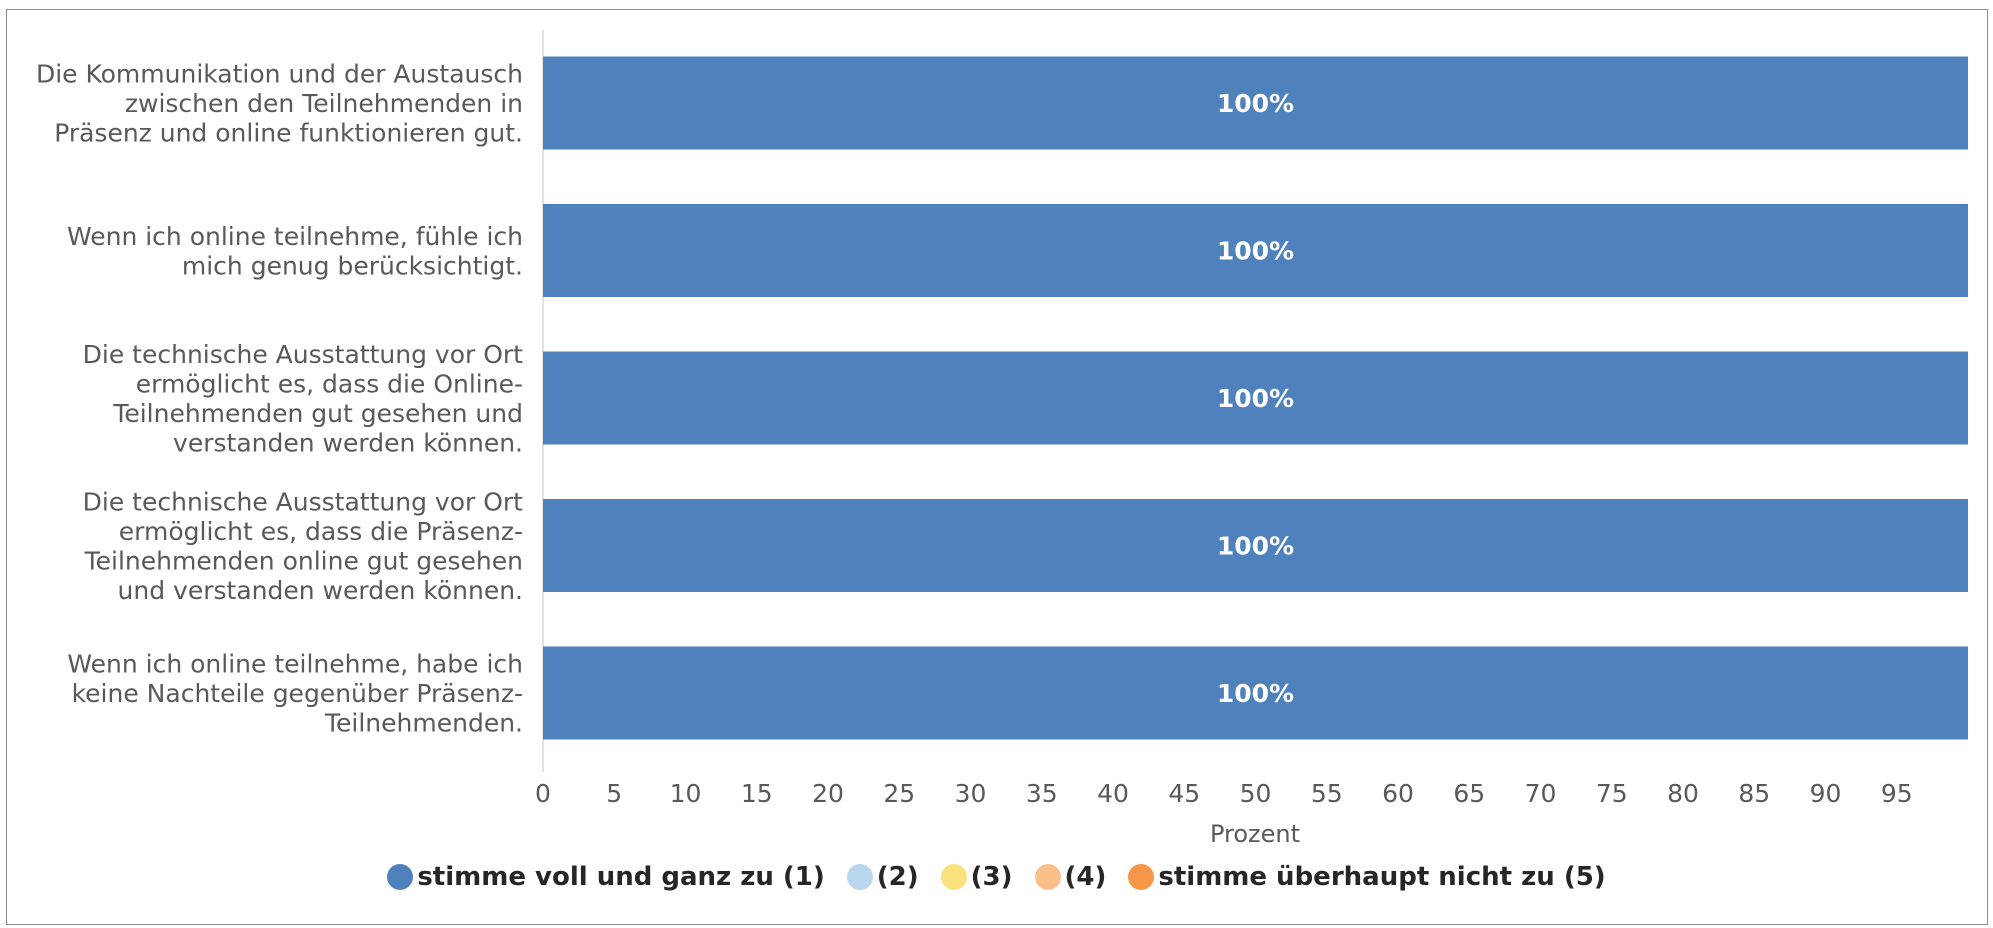  I want to click on bar-data-label-5: 100%, so click(1255, 693).